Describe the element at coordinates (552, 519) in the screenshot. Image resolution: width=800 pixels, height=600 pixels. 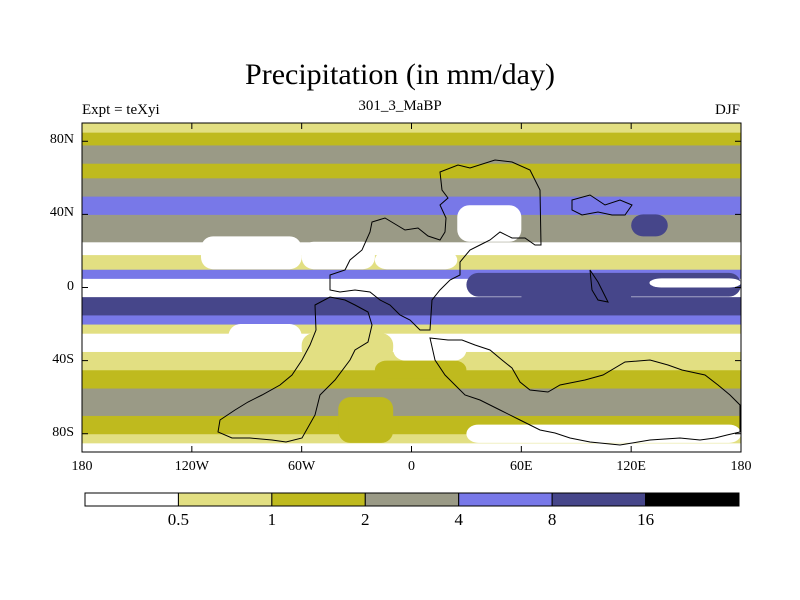
I see `colorbar-level-label: 8` at that location.